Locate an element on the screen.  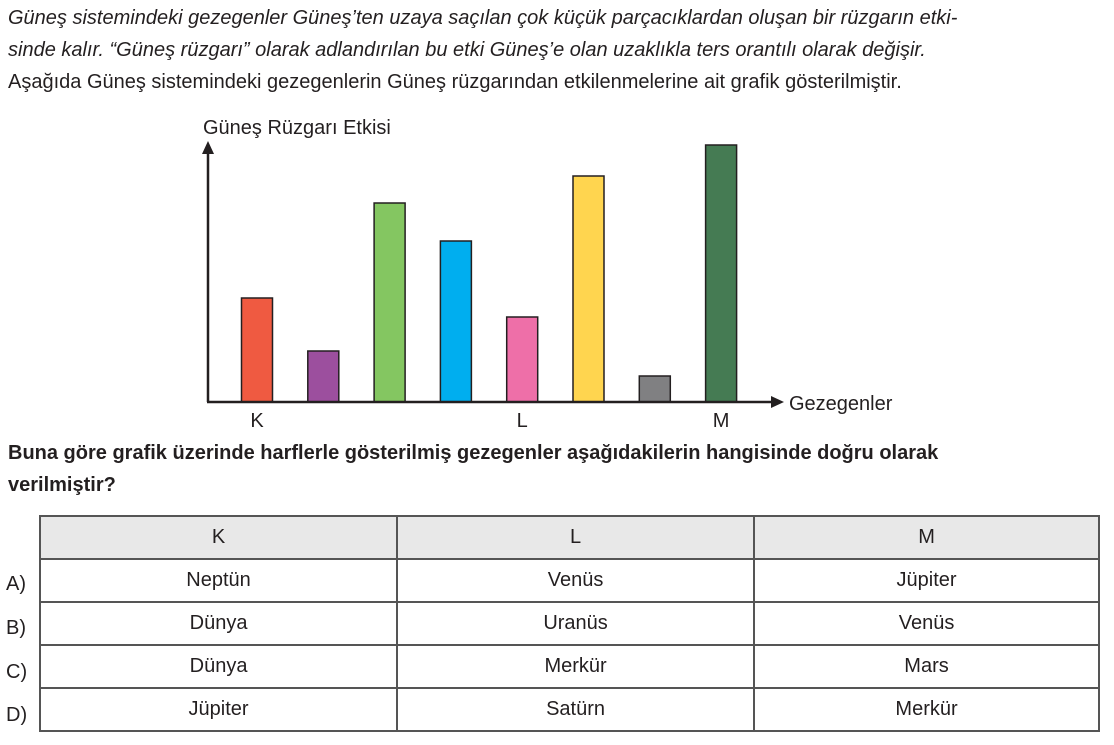
table-header-row: K L M is located at coordinates (569, 537).